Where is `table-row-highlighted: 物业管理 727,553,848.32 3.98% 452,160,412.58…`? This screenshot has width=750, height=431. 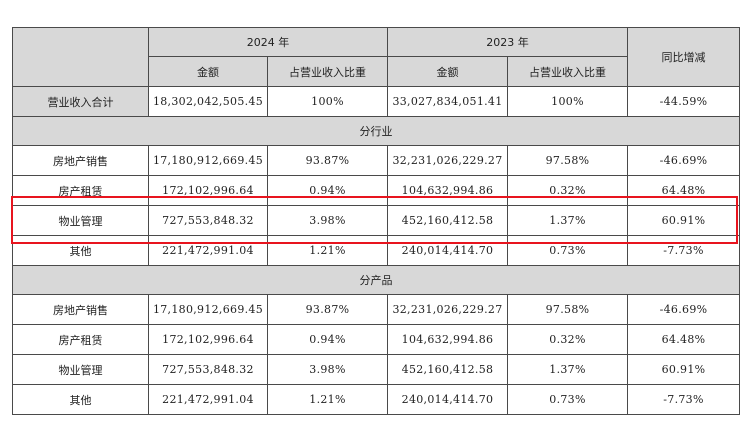 table-row-highlighted: 物业管理 727,553,848.32 3.98% 452,160,412.58… is located at coordinates (376, 220).